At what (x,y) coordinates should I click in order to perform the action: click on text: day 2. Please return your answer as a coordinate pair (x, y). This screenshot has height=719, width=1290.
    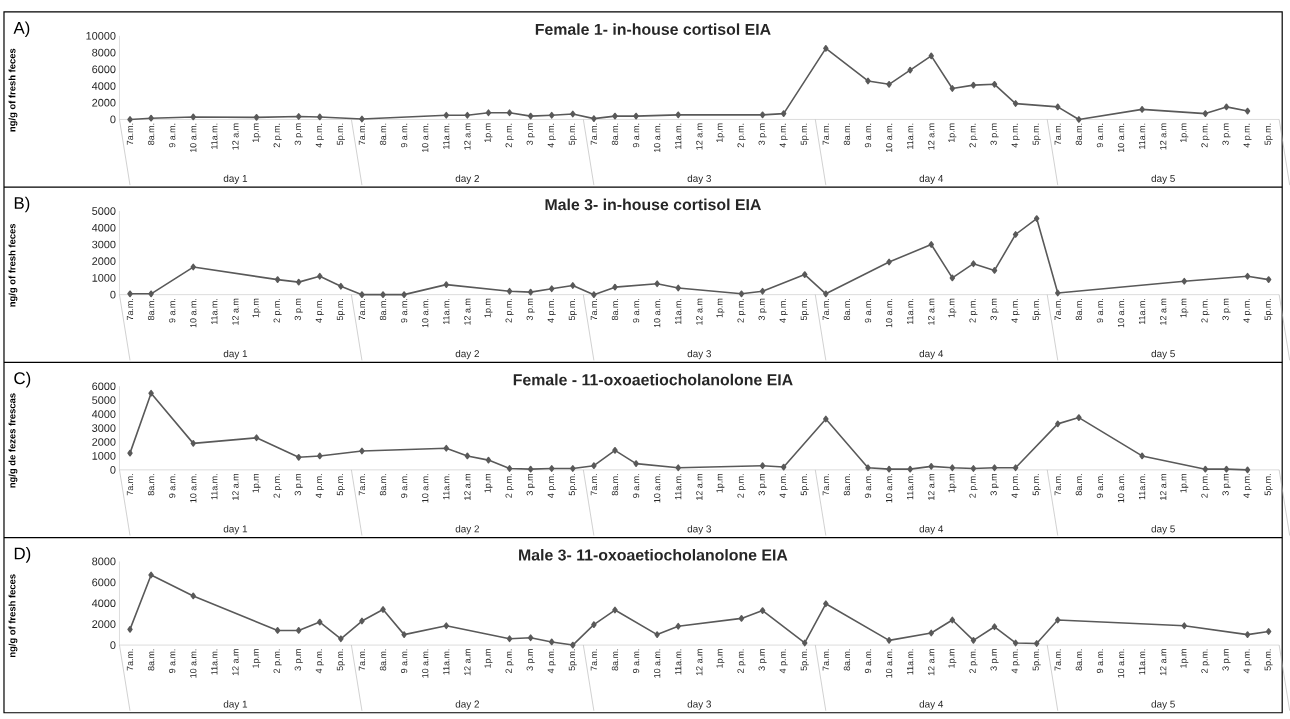
    Looking at the image, I should click on (467, 179).